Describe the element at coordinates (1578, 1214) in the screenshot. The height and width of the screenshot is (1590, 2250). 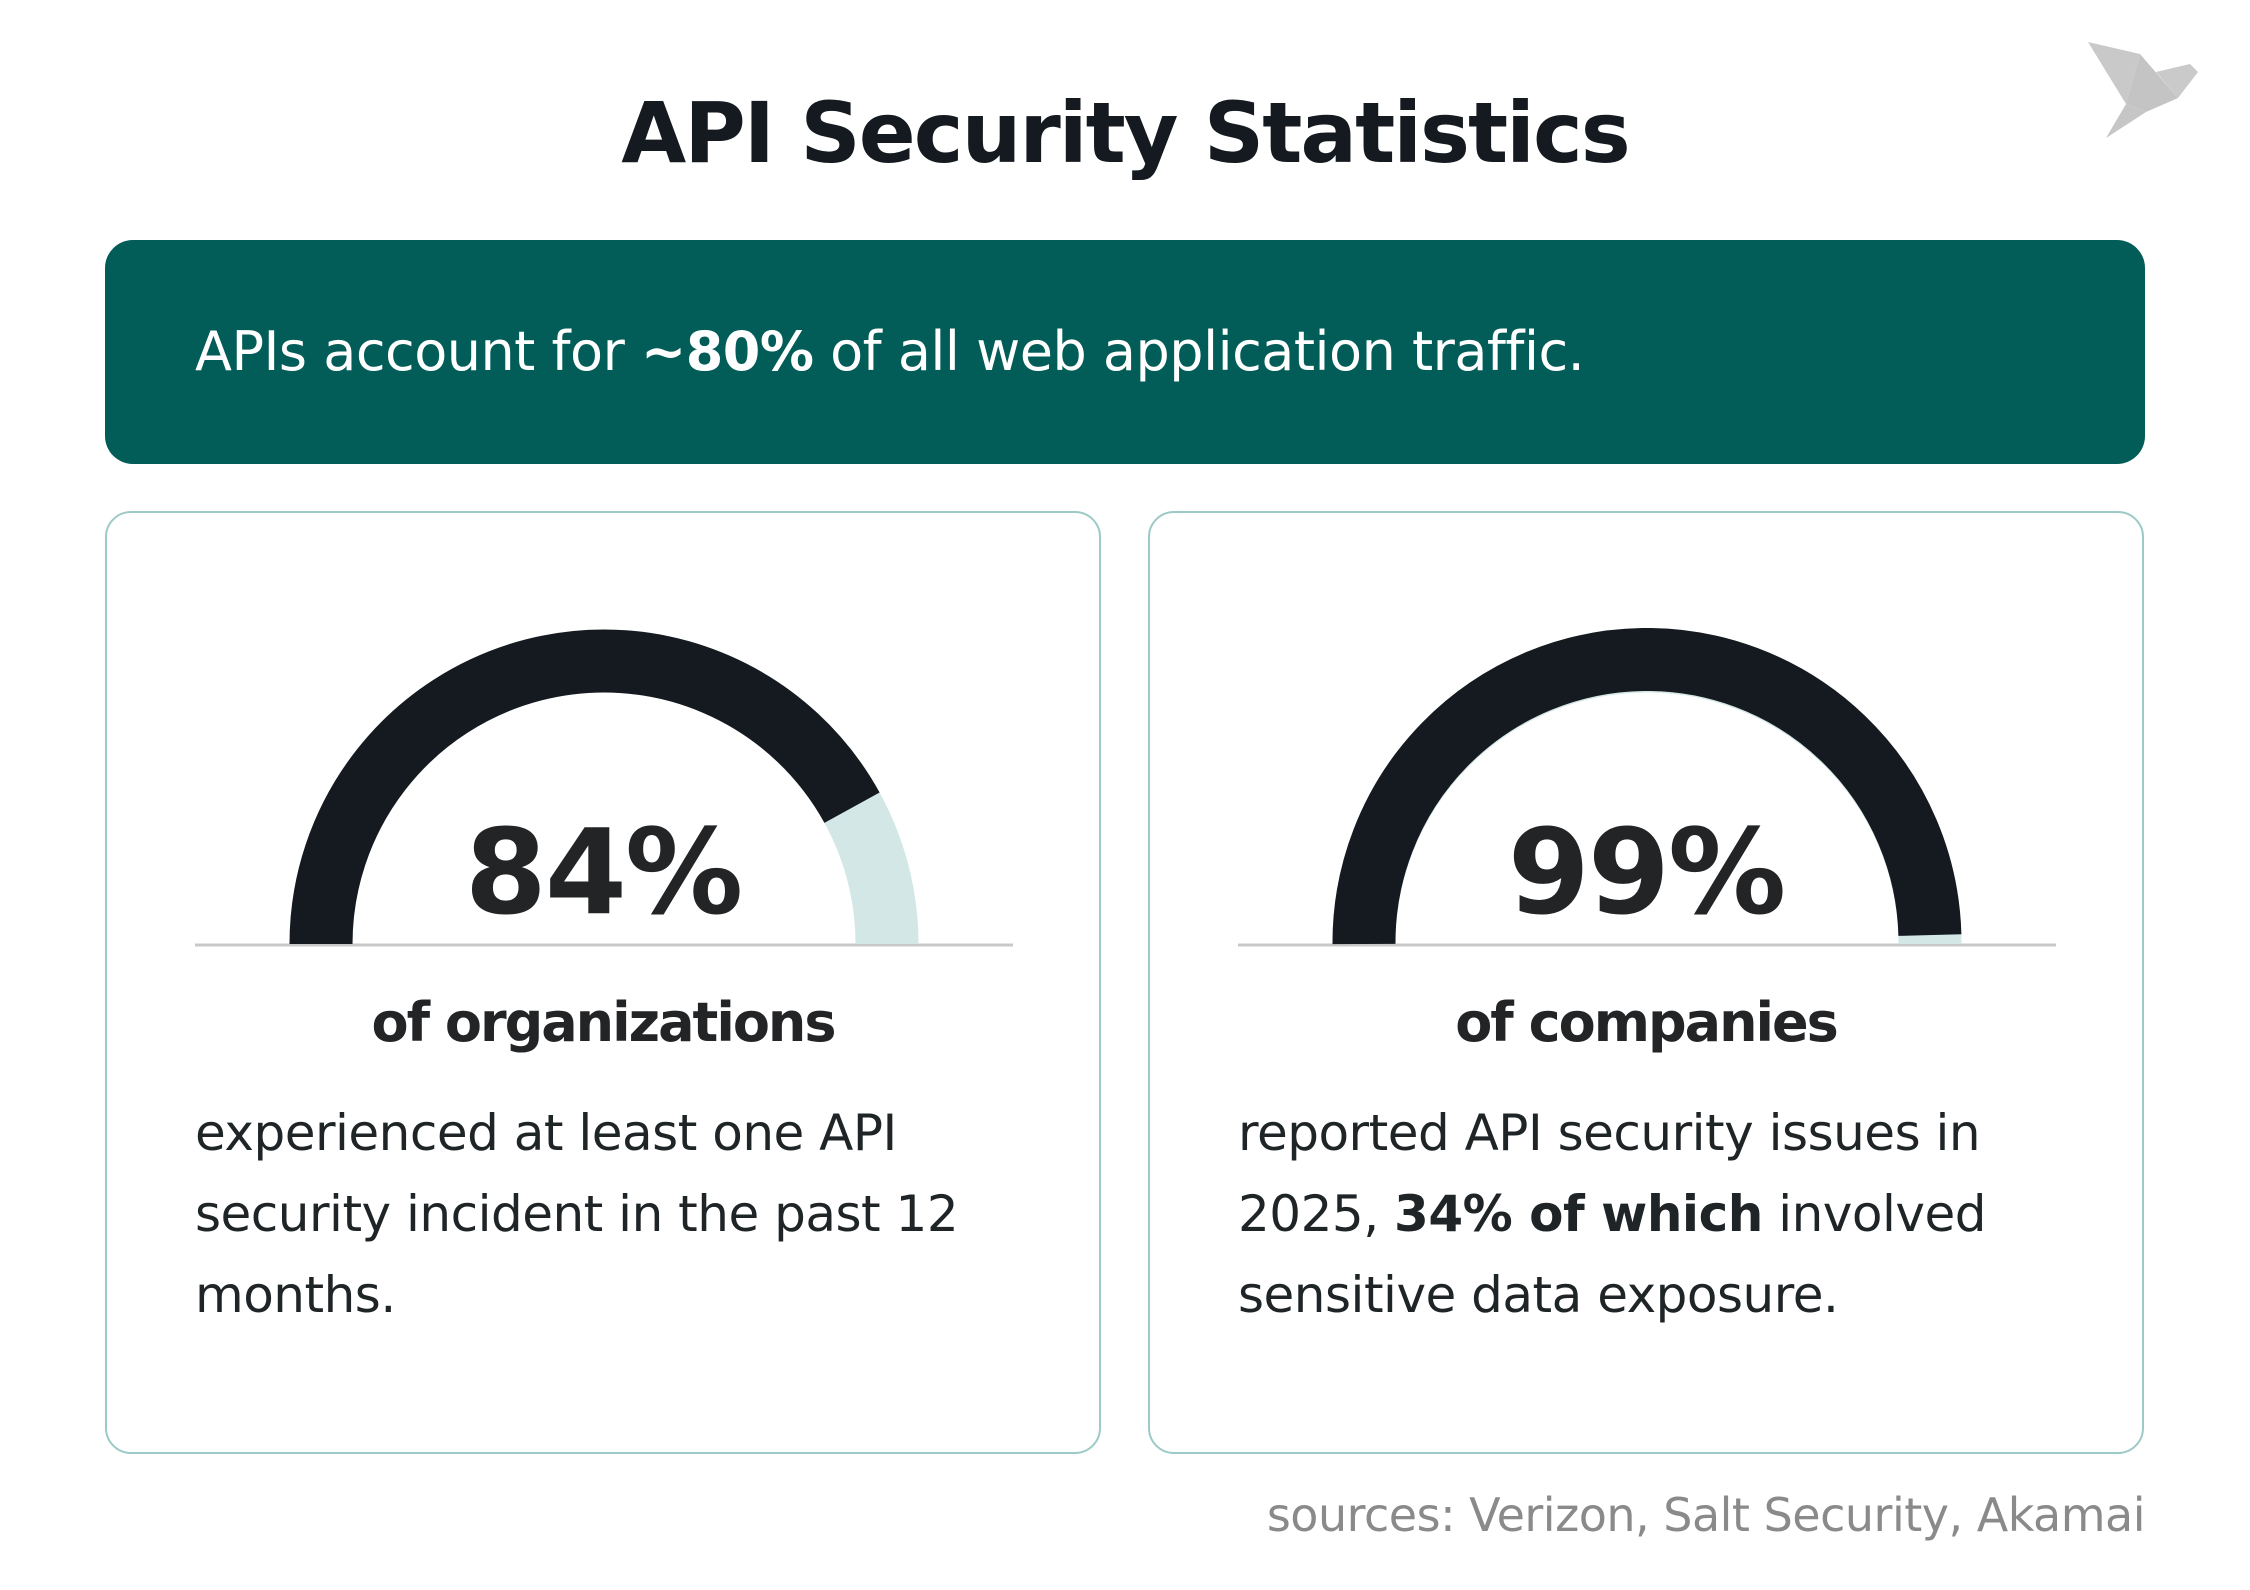
I see `description-bold: 34% of which` at that location.